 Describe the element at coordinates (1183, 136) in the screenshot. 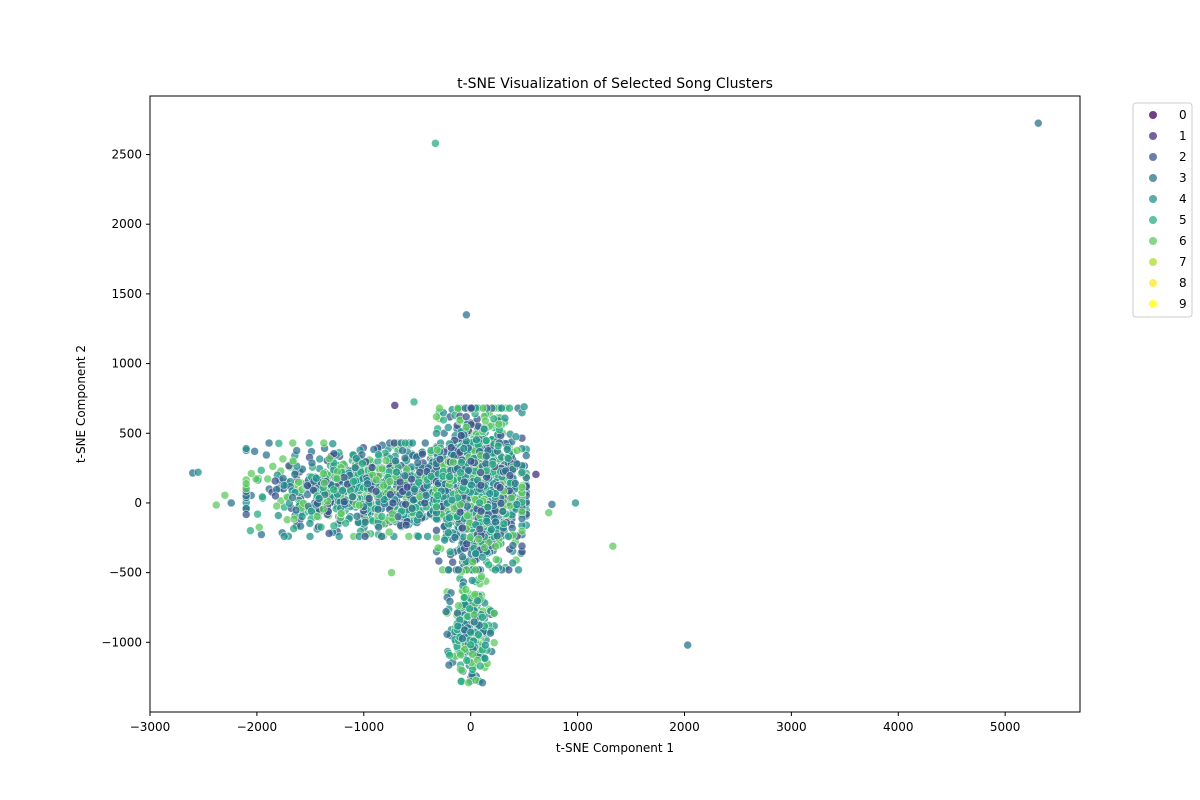

I see `legend-label: 1` at that location.